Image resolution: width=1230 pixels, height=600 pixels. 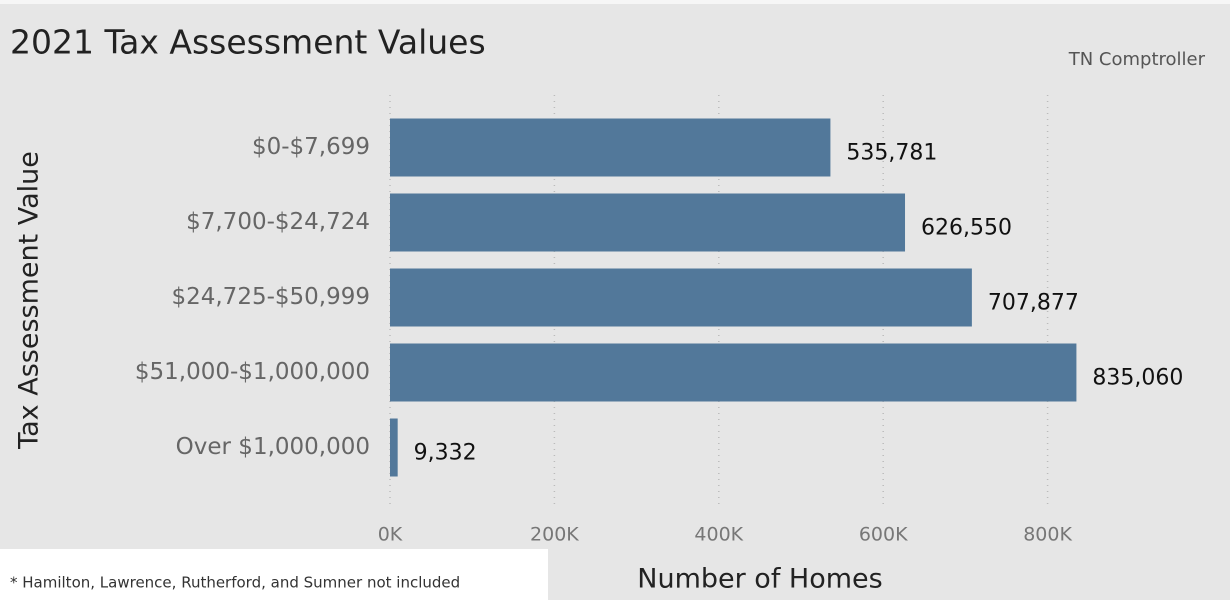 I want to click on value-label: 535,781, so click(x=891, y=153).